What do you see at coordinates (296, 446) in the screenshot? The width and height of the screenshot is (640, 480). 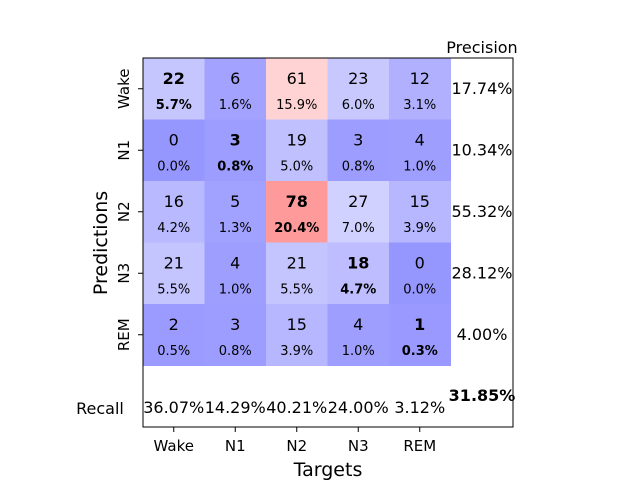 I see `x-tick-label: N2` at bounding box center [296, 446].